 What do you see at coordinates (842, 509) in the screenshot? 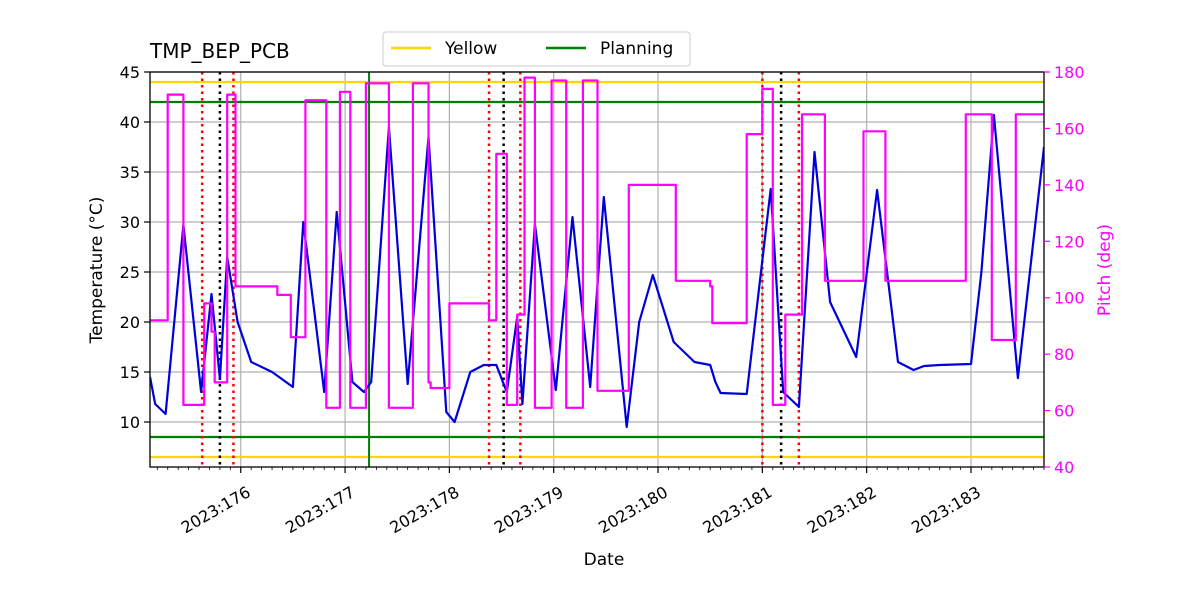
I see `x-tick-label: 2023:182` at bounding box center [842, 509].